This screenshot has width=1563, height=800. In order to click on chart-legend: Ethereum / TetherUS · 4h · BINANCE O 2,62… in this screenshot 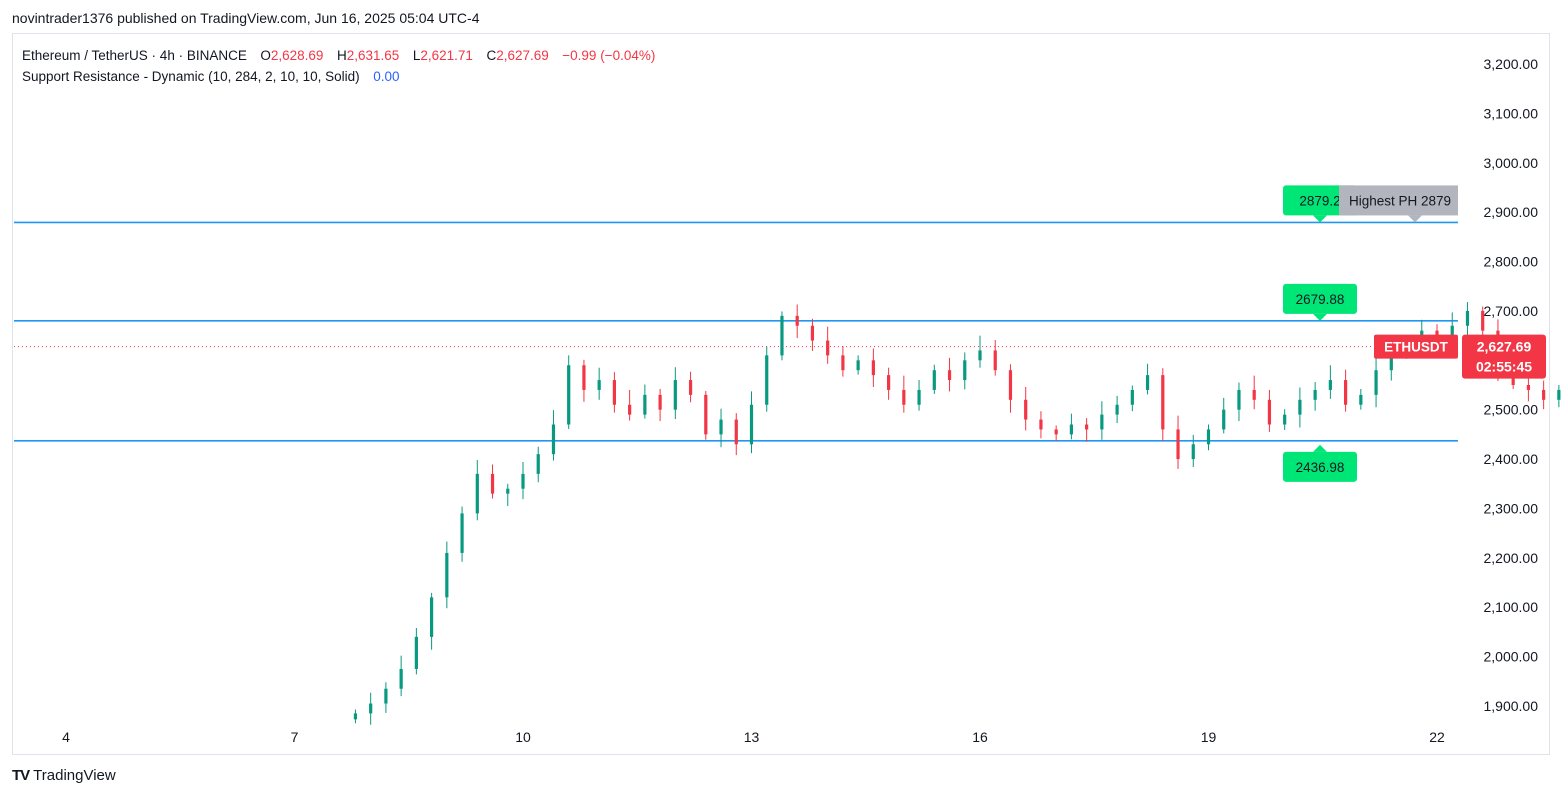, I will do `click(338, 66)`.